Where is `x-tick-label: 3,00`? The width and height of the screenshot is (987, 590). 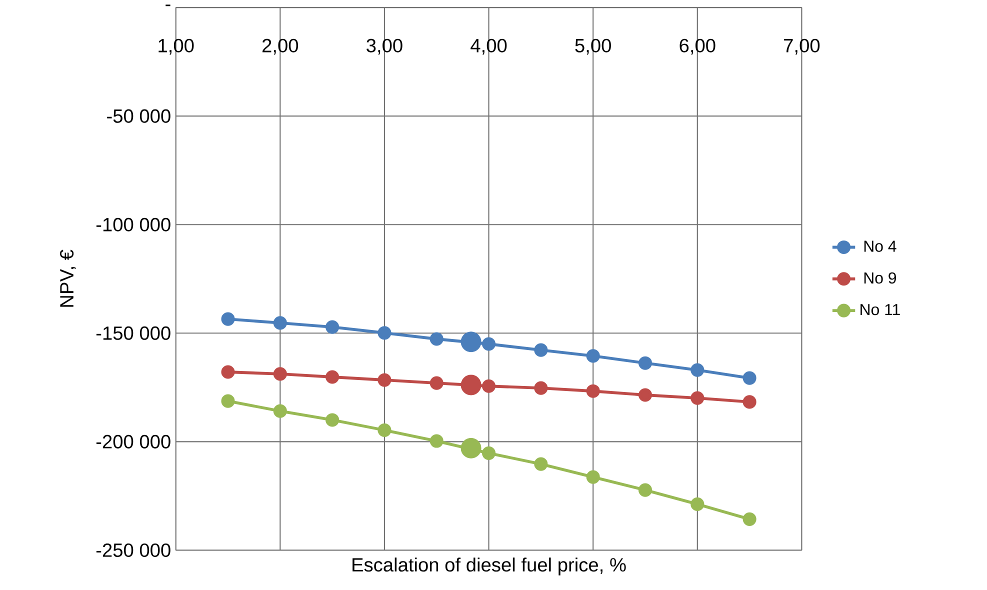 x-tick-label: 3,00 is located at coordinates (384, 46).